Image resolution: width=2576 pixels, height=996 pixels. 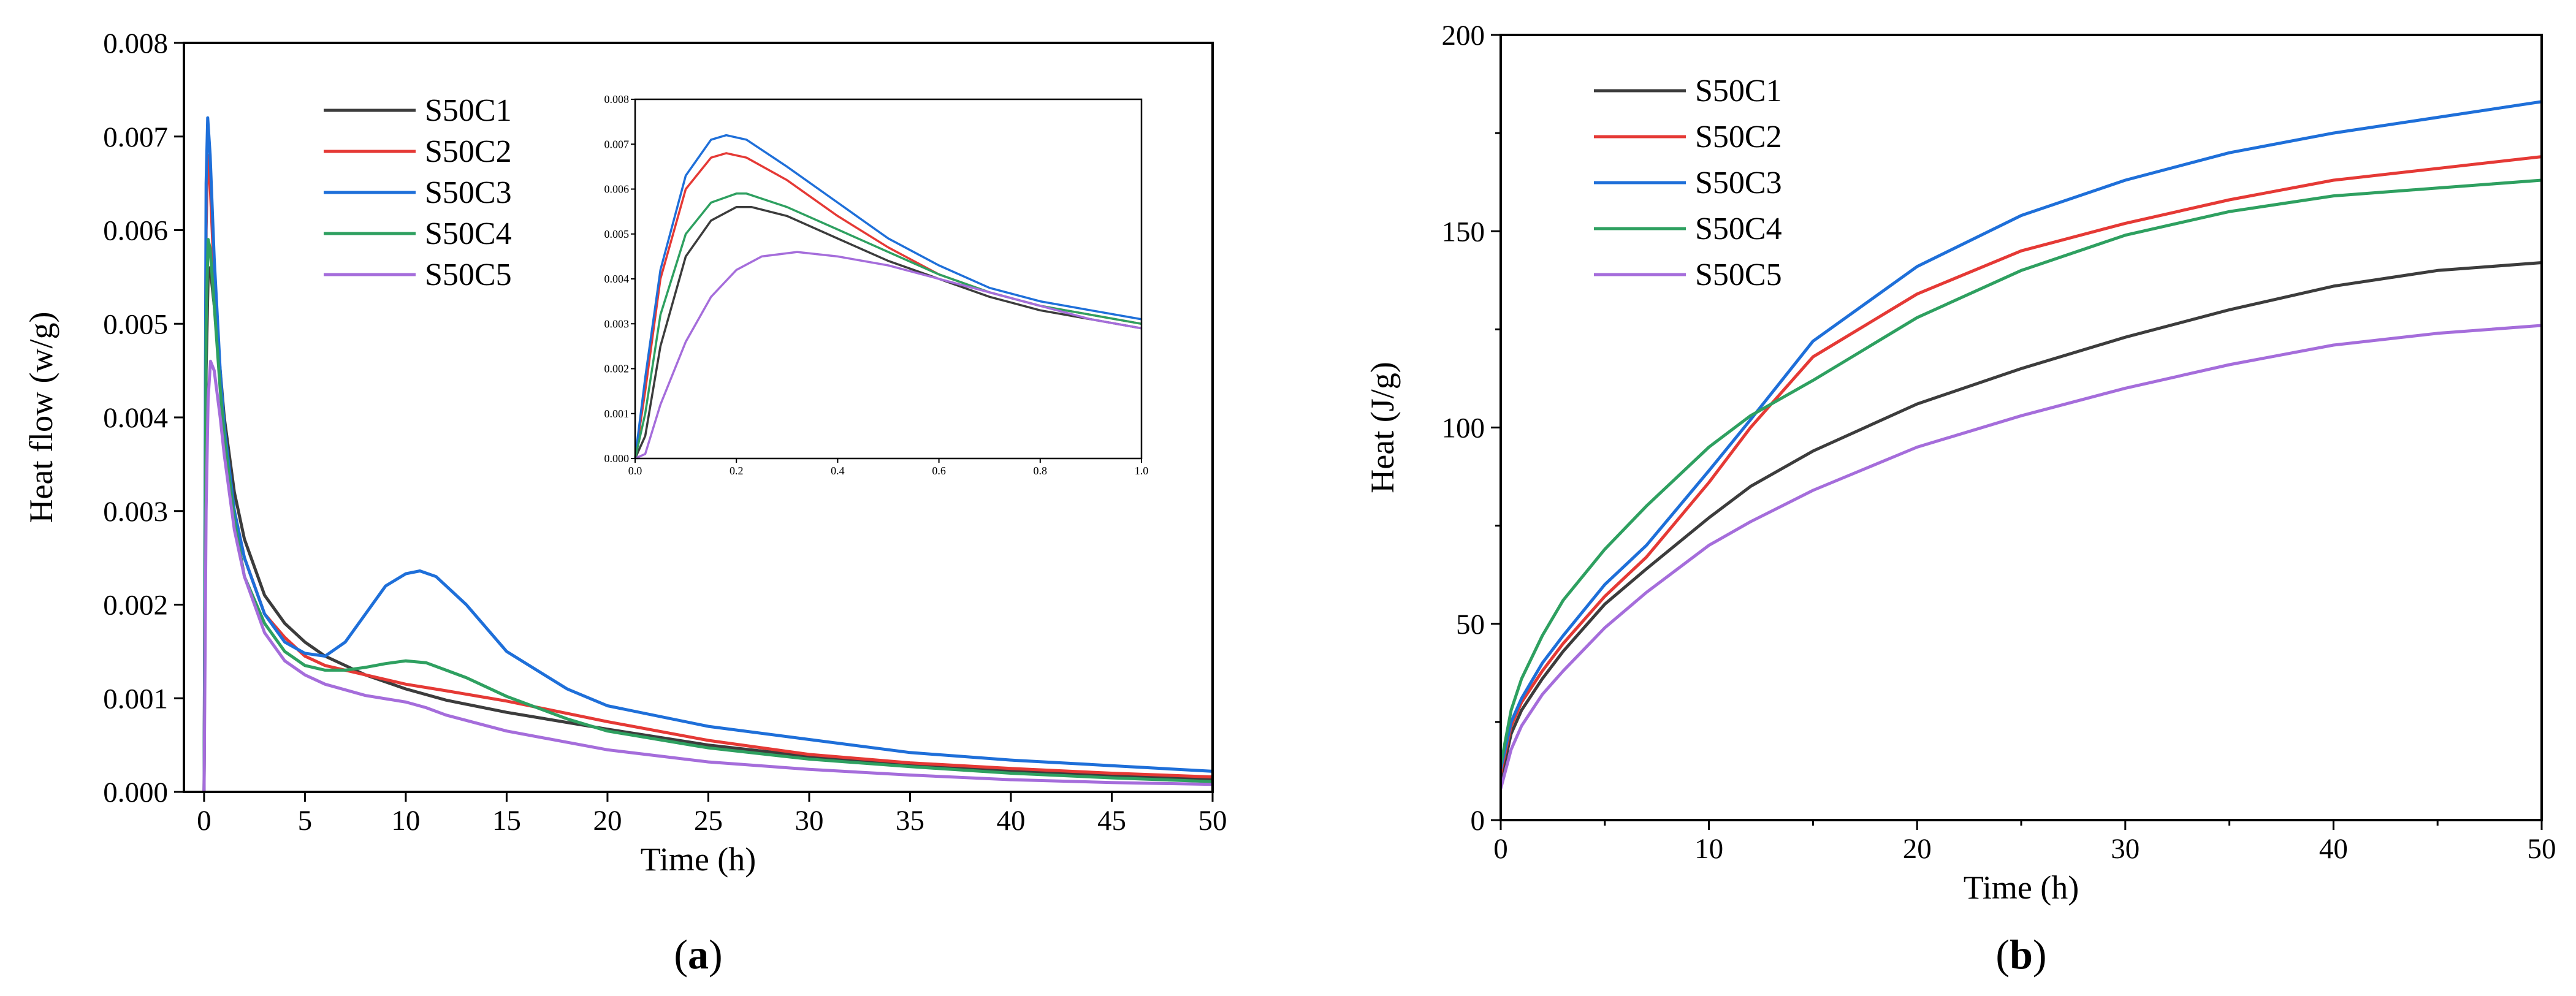 I want to click on y-tick-label: 50, so click(x=1470, y=625).